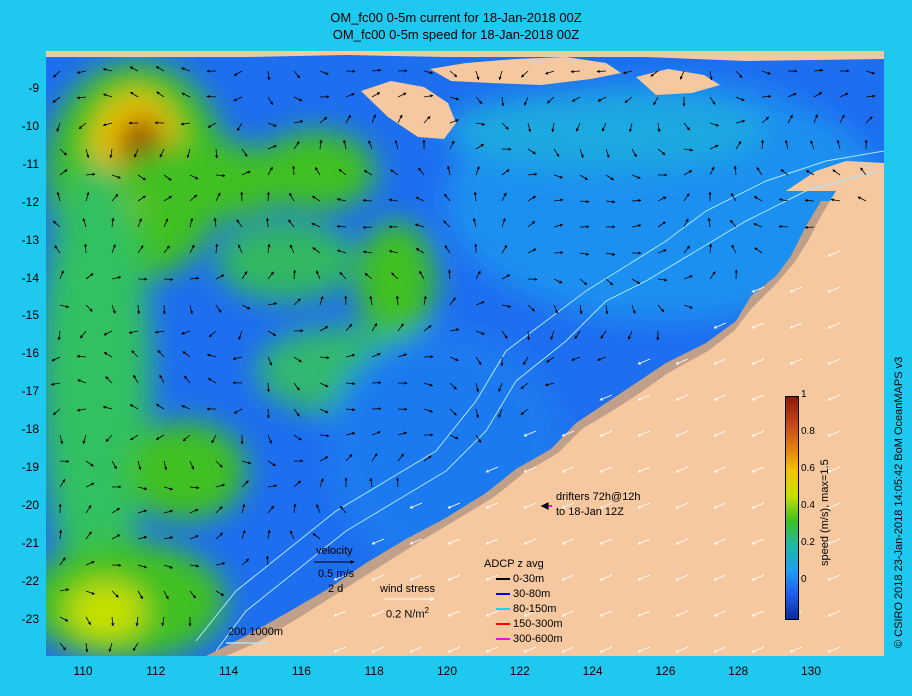 The height and width of the screenshot is (696, 912). I want to click on y-tick-label: -14, so click(30, 277).